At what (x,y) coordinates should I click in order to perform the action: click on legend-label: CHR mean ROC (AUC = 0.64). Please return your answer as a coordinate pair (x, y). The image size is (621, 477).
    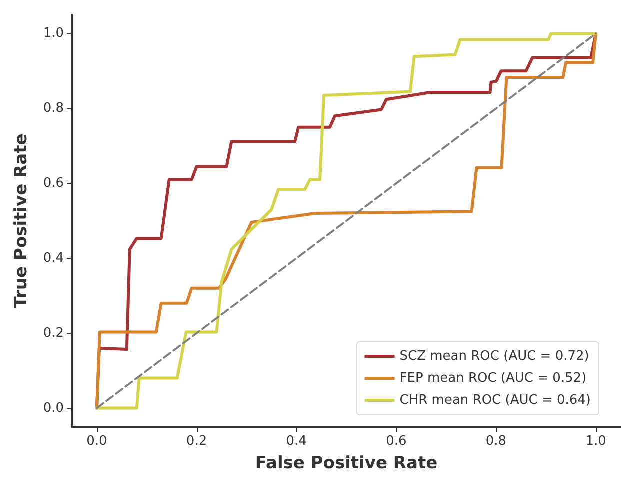
    Looking at the image, I should click on (496, 400).